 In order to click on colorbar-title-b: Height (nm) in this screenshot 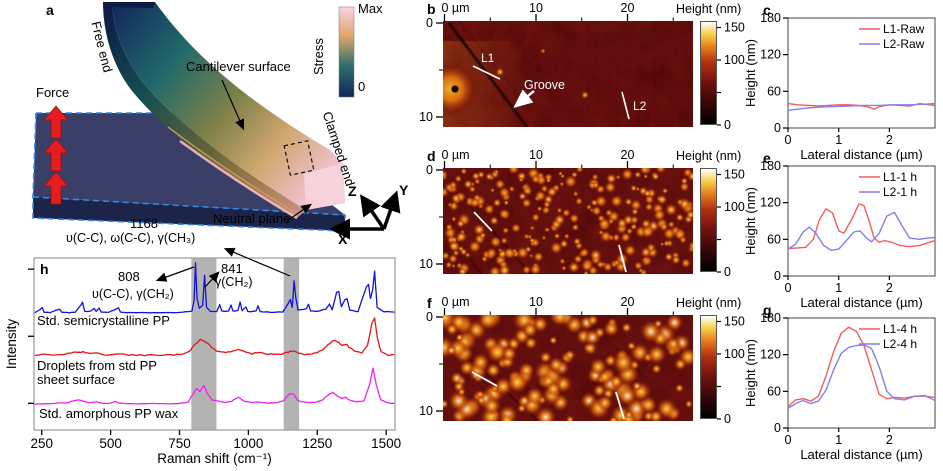, I will do `click(709, 9)`.